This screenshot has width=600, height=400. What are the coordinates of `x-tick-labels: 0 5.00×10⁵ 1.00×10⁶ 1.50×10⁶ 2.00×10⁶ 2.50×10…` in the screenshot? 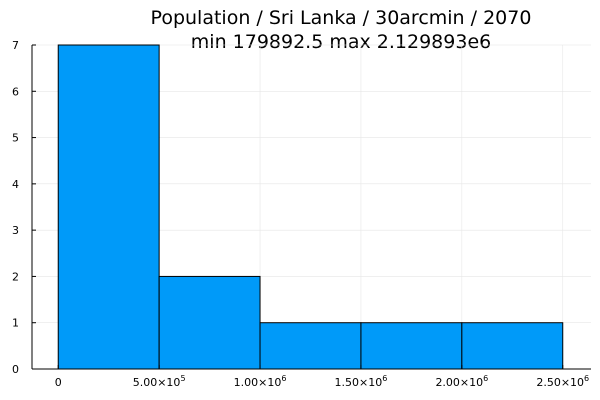 It's located at (322, 381).